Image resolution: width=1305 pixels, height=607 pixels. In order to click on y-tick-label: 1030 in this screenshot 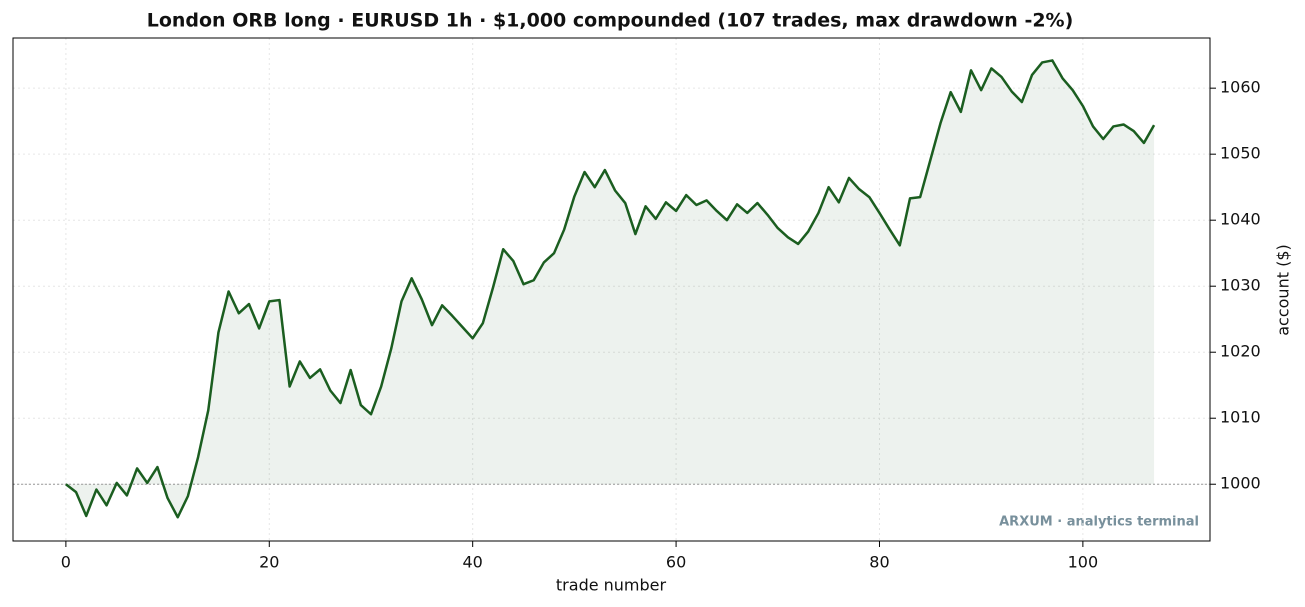, I will do `click(1240, 285)`.